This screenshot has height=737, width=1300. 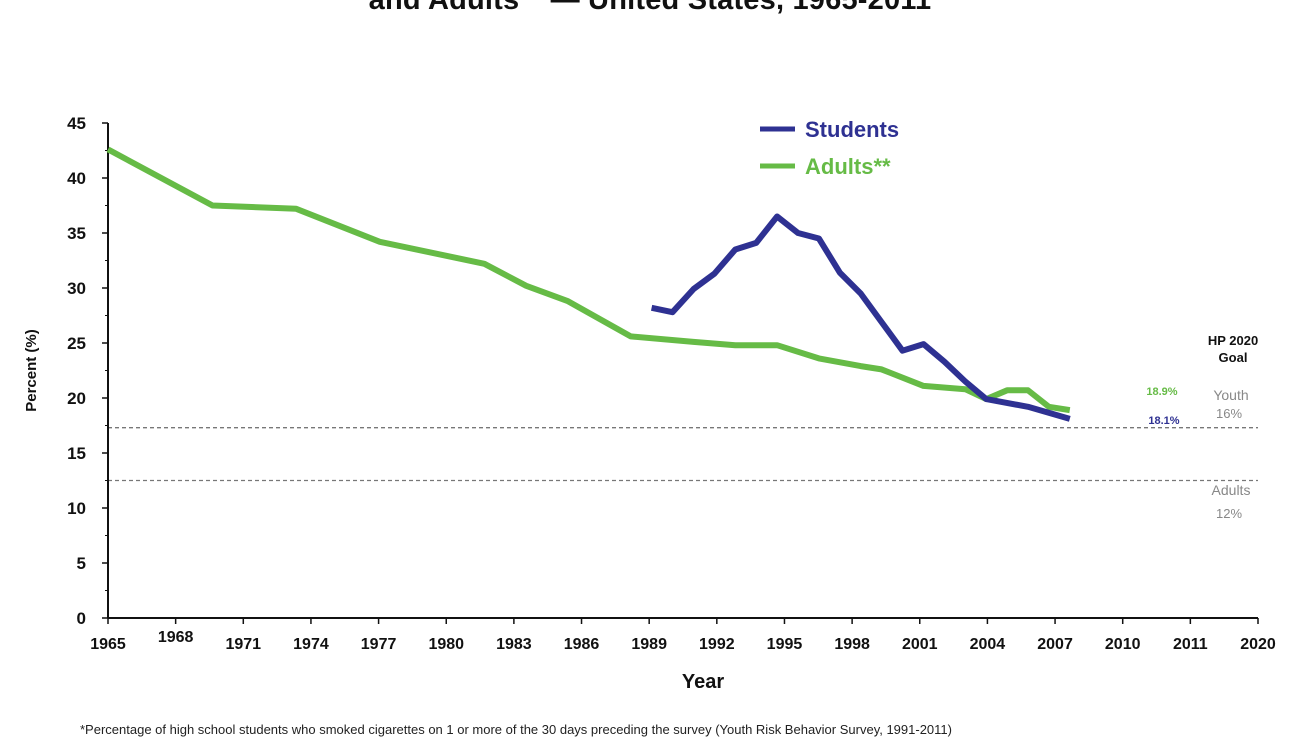 I want to click on y-tick-label: 40, so click(x=76, y=178).